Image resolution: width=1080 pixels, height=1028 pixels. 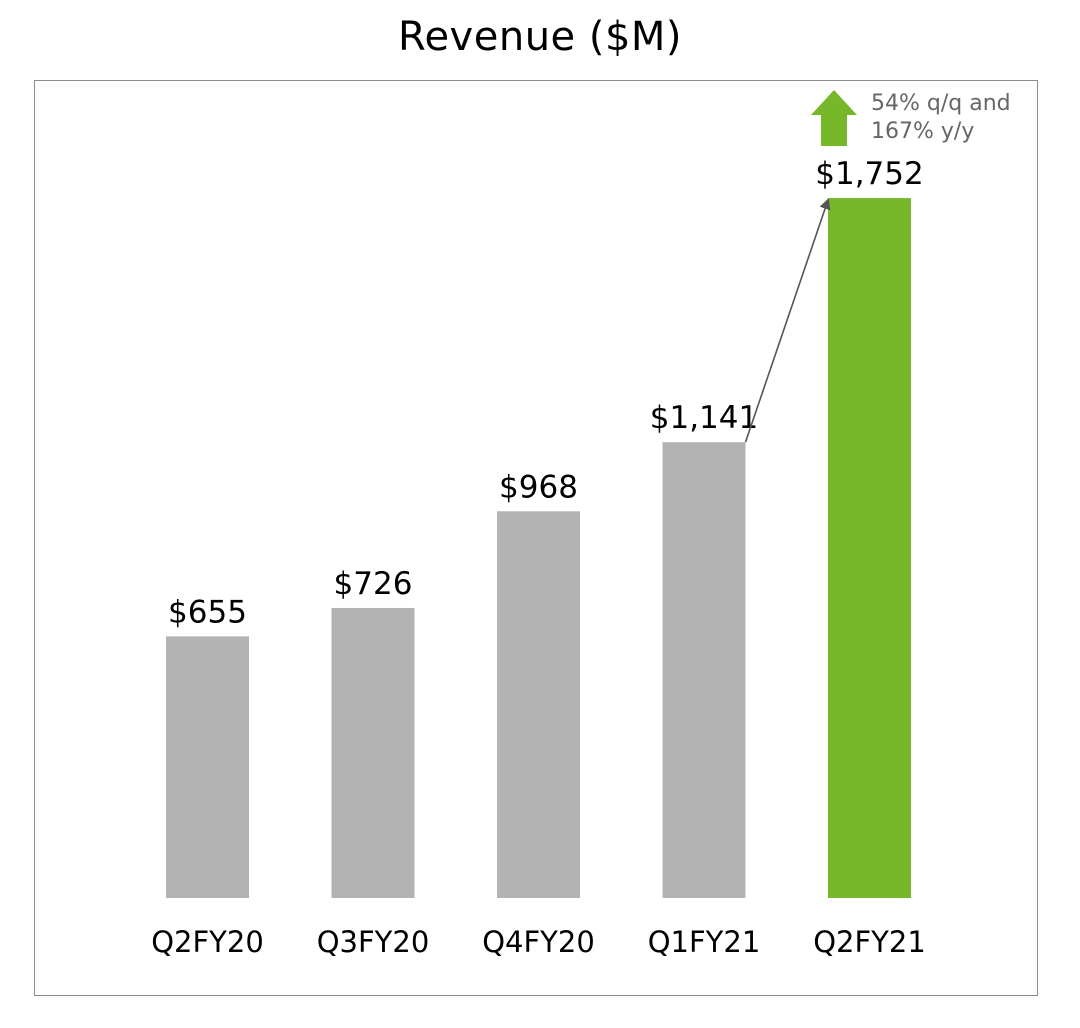 I want to click on value-label-q2fy21: $1,752, so click(x=869, y=174).